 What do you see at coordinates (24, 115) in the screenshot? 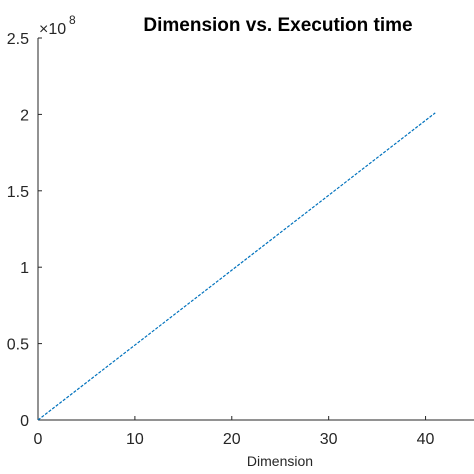
I see `y-tick-label: 2` at bounding box center [24, 115].